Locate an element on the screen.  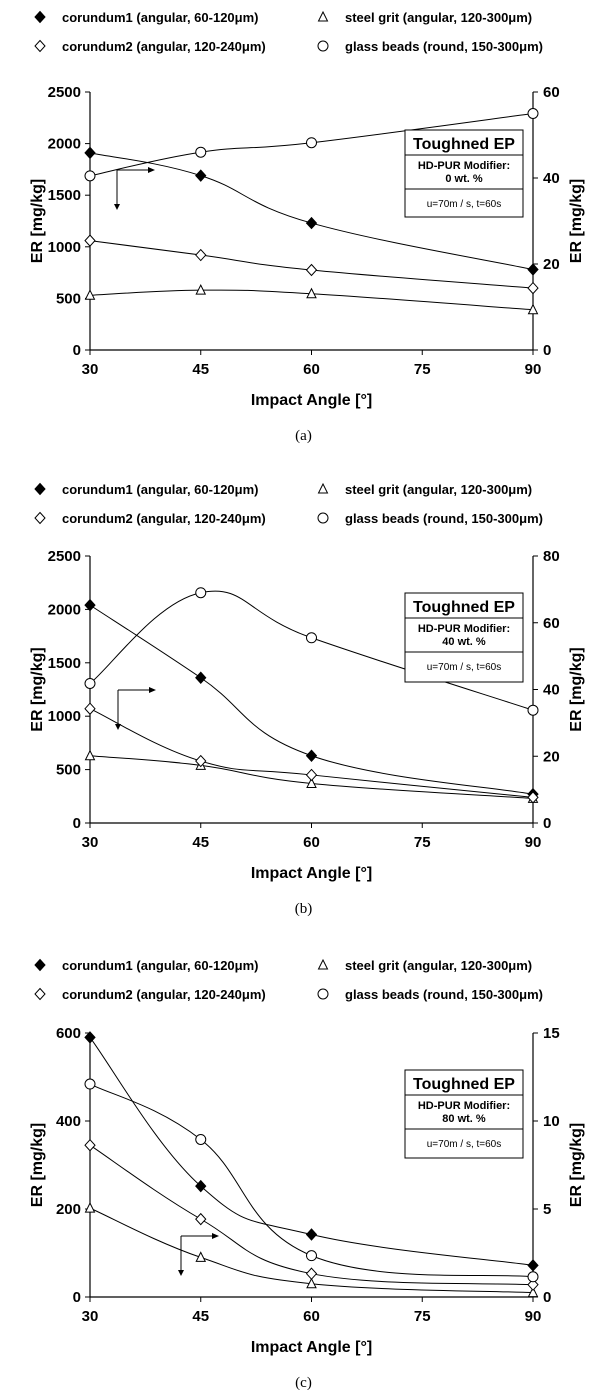
annotation-content: 40 wt. % is located at coordinates (464, 642).